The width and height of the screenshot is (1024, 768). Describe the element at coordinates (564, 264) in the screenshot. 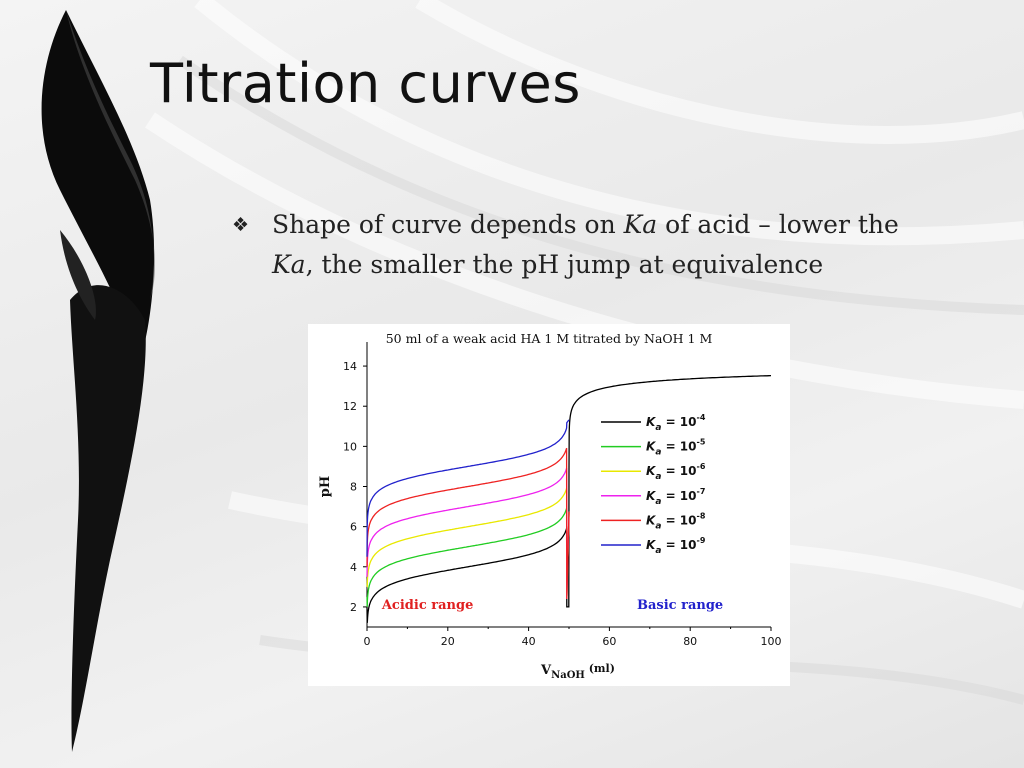

I see `bullet-text-part: , the smaller the pH jump at equivalence` at that location.